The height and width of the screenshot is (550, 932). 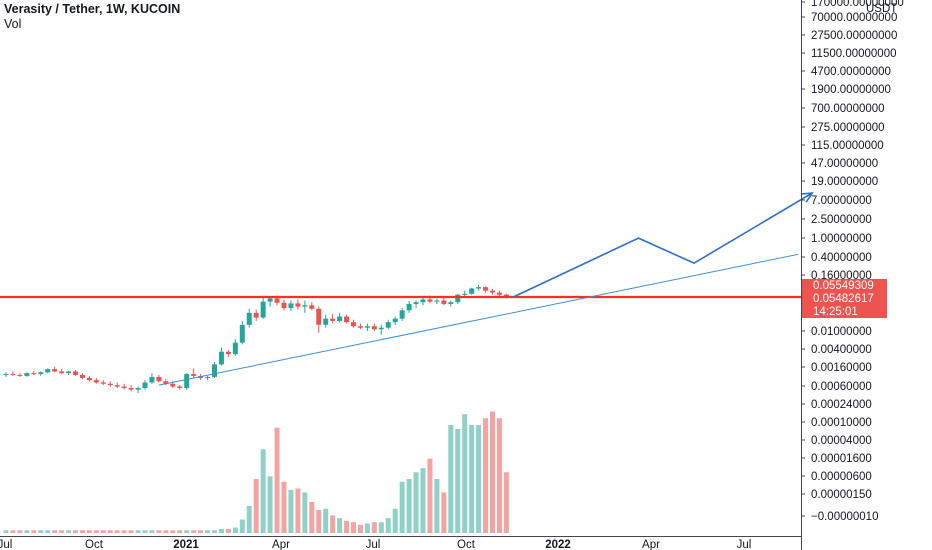 What do you see at coordinates (854, 18) in the screenshot?
I see `price-tick-label: 70000.00000000` at bounding box center [854, 18].